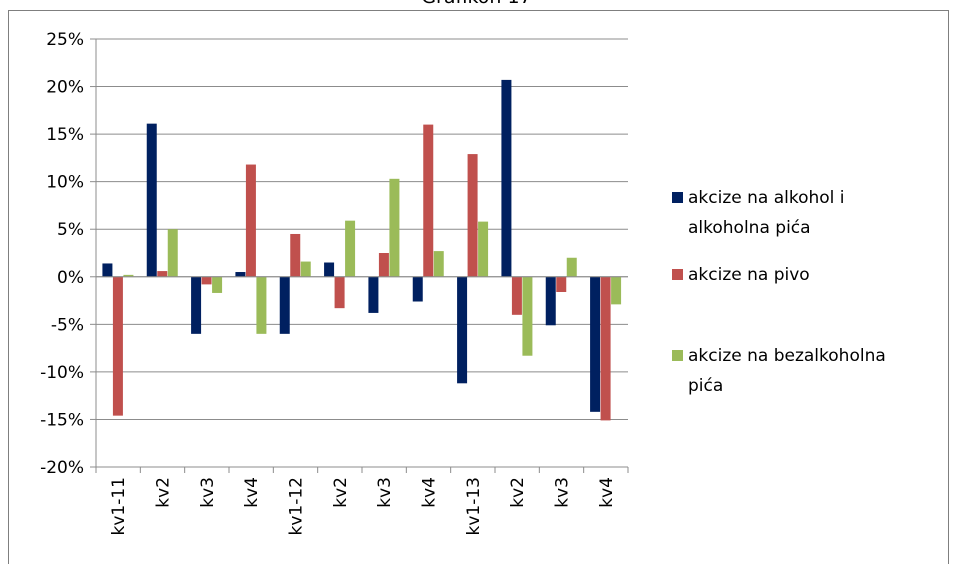 The image size is (953, 565). I want to click on legend-item: akcize na alkohol i alkoholna pića, so click(758, 213).